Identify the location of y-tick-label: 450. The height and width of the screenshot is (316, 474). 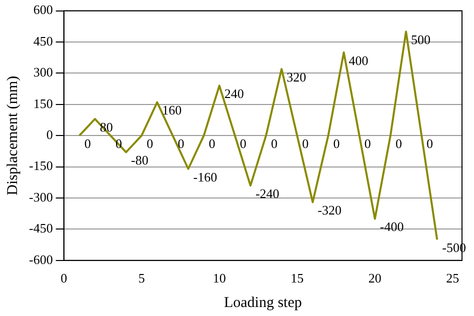
(43, 40).